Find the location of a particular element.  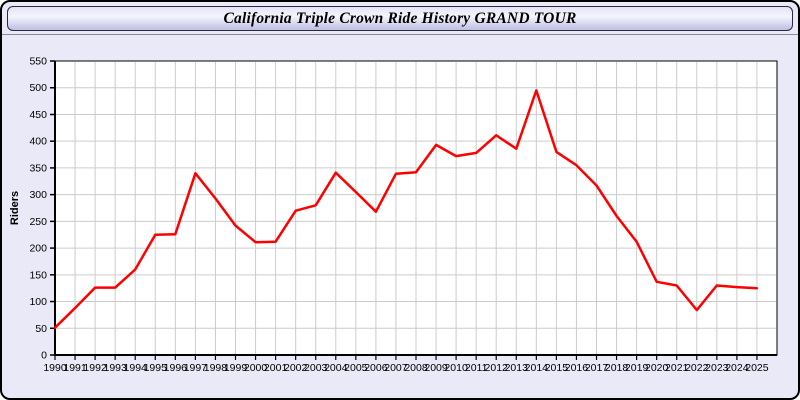

x-tick-label: 1993 is located at coordinates (115, 368).